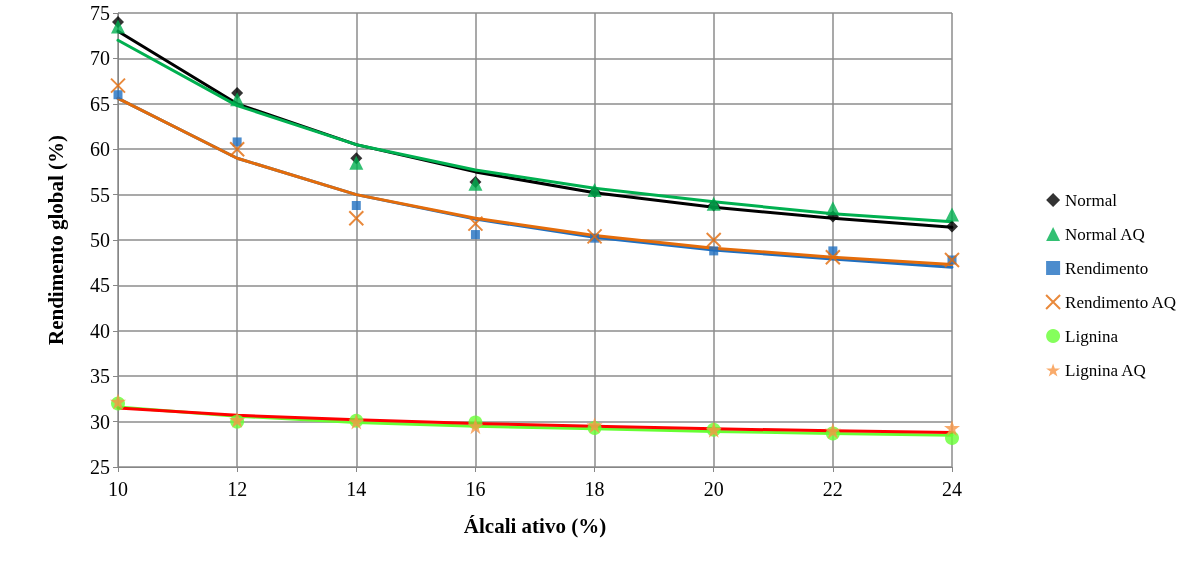 Image resolution: width=1192 pixels, height=570 pixels. I want to click on x-tick-label: 20, so click(713, 489).